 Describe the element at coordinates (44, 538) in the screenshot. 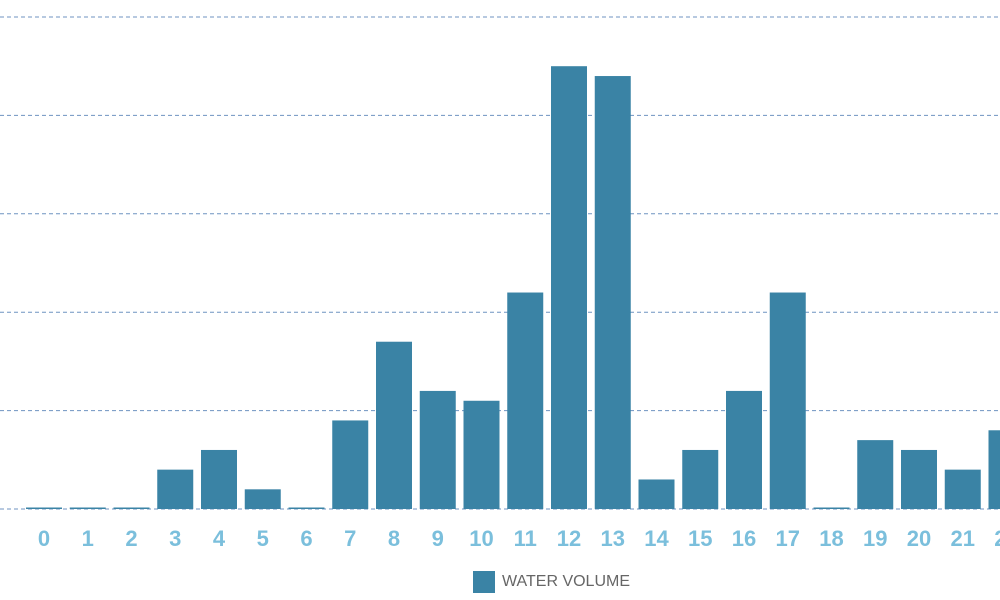

I see `x-tick-label: 0` at that location.